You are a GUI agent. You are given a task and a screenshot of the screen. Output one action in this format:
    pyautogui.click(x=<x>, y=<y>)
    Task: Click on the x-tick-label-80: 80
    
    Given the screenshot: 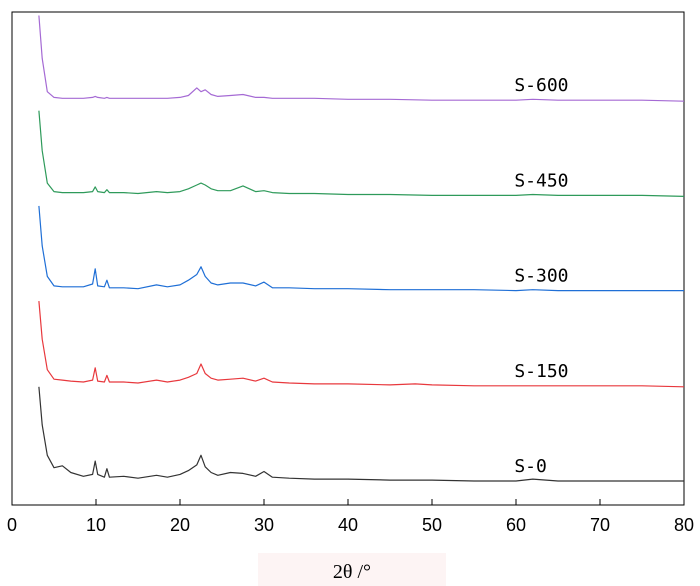 What is the action you would take?
    pyautogui.click(x=684, y=525)
    